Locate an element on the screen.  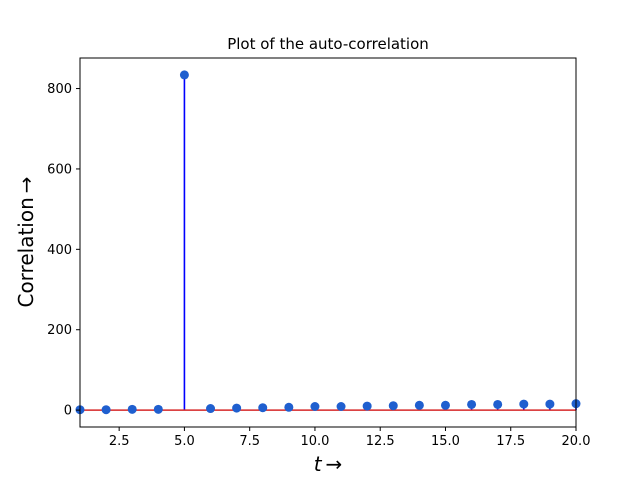
x-tick-label: 12.5 is located at coordinates (380, 441).